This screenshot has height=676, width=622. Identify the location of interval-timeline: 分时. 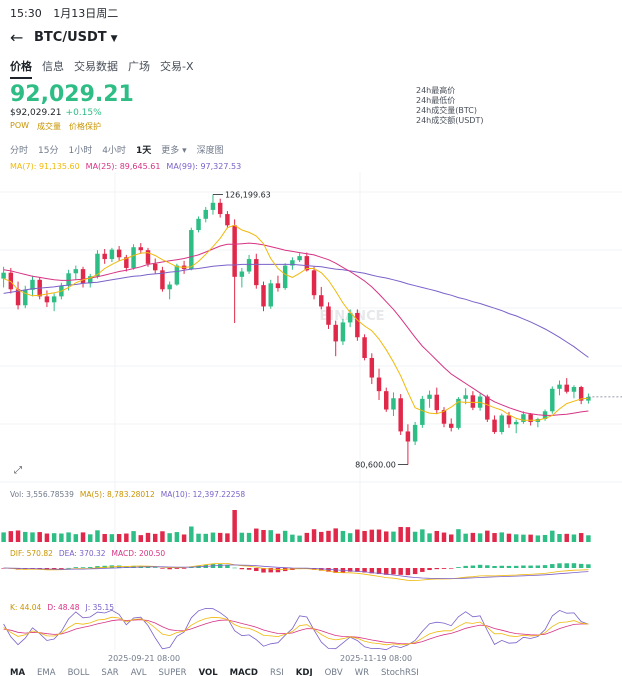
(19, 151).